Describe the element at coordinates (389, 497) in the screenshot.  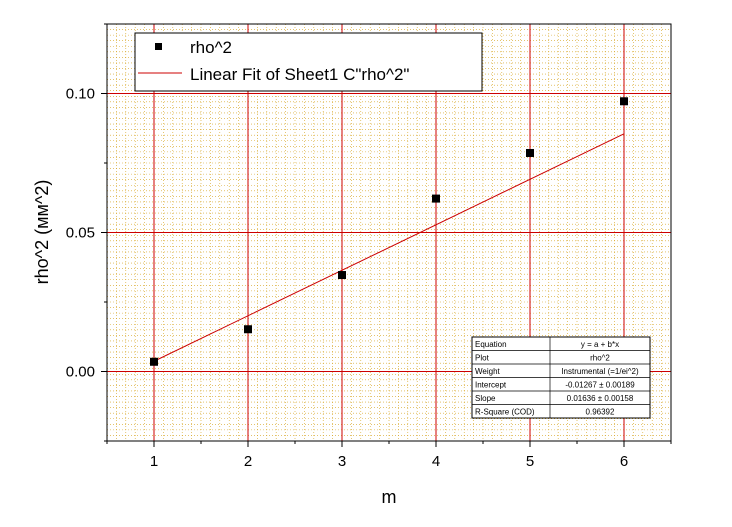
I see `x-axis-title: m` at that location.